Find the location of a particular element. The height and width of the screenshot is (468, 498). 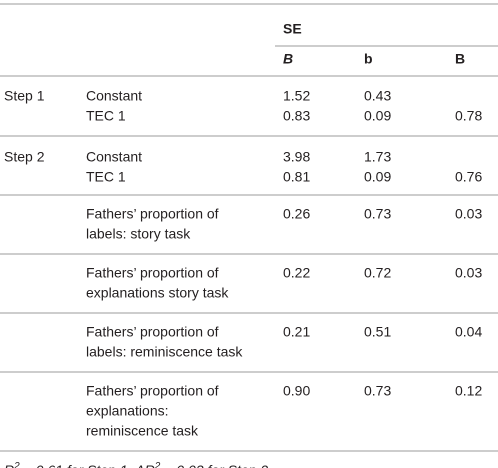

row-label: explanations story task is located at coordinates (157, 293).